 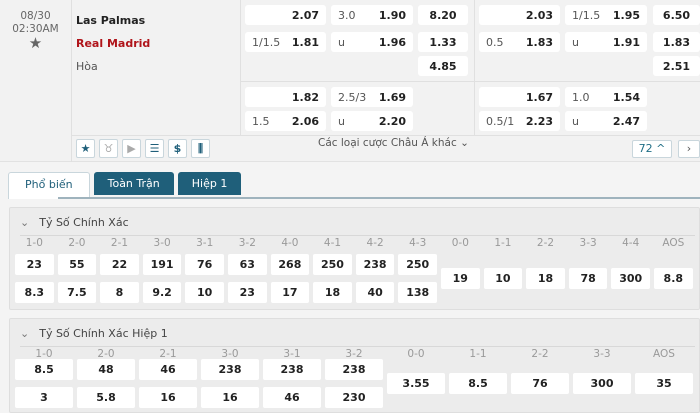 I want to click on away-team: Real Madrid, so click(x=113, y=43).